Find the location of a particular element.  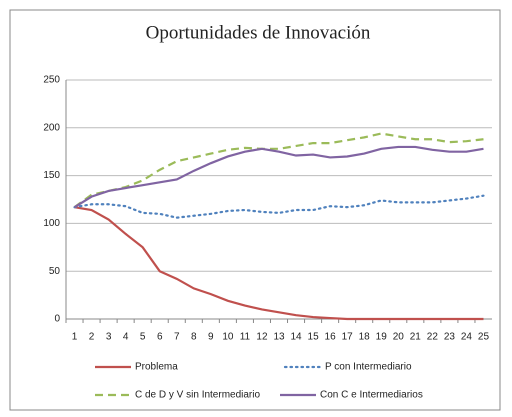

x-tick-label: 2 is located at coordinates (92, 337).